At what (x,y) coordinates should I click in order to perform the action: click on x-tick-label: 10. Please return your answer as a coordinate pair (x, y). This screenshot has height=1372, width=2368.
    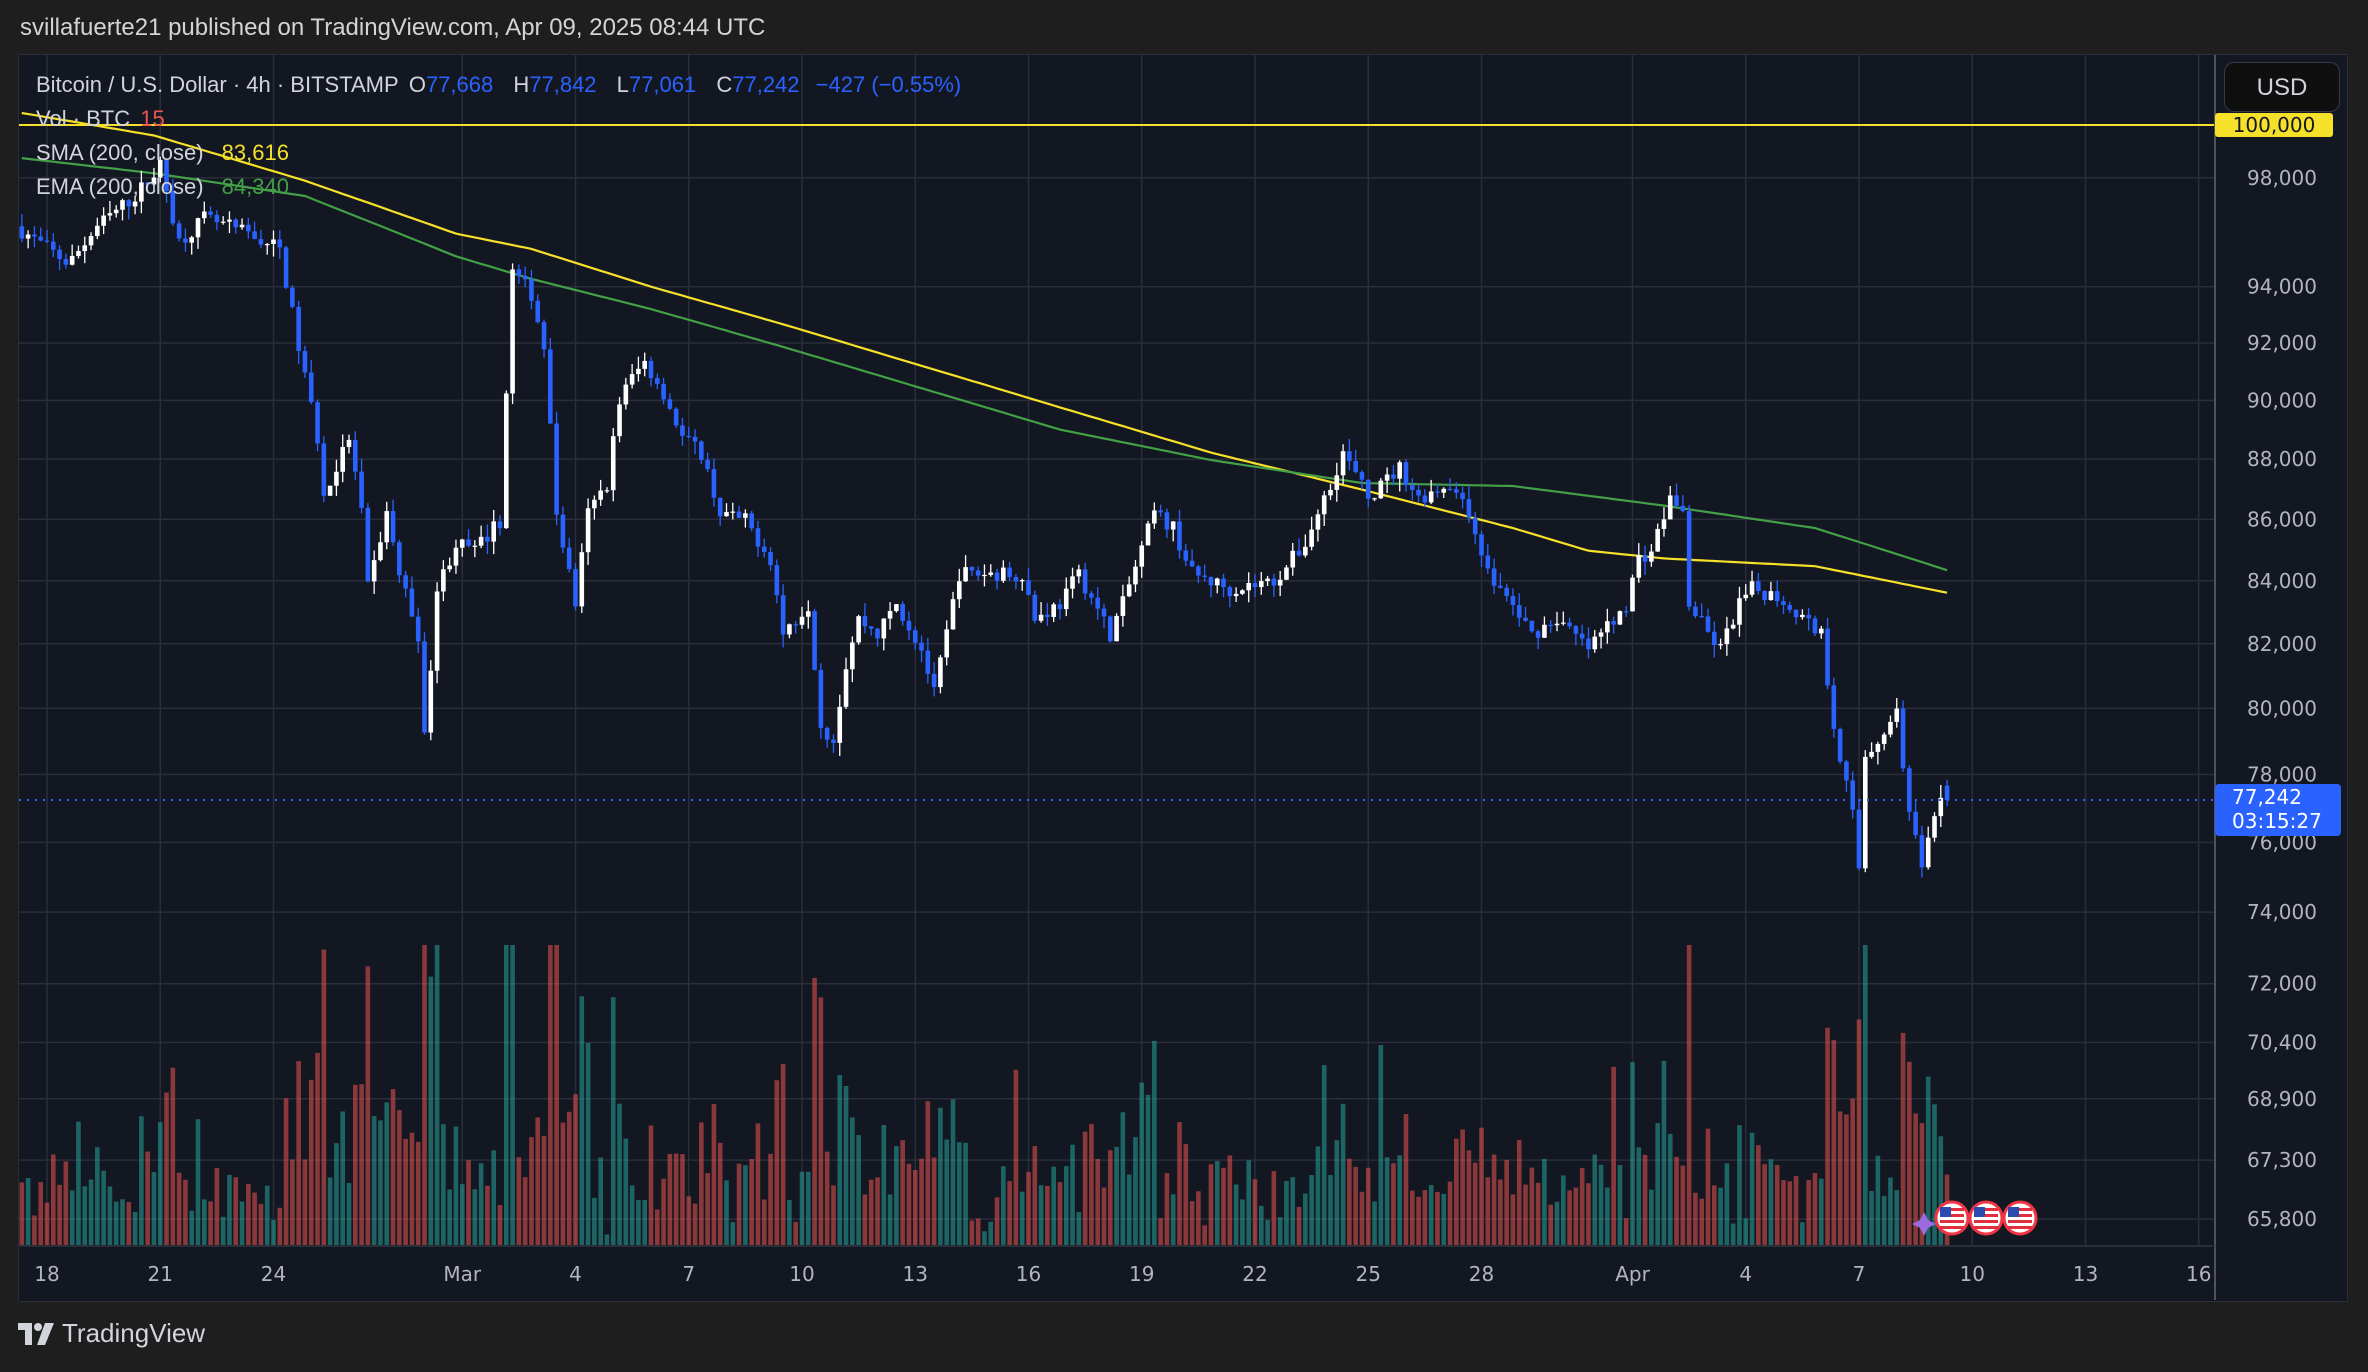
    Looking at the image, I should click on (1972, 1274).